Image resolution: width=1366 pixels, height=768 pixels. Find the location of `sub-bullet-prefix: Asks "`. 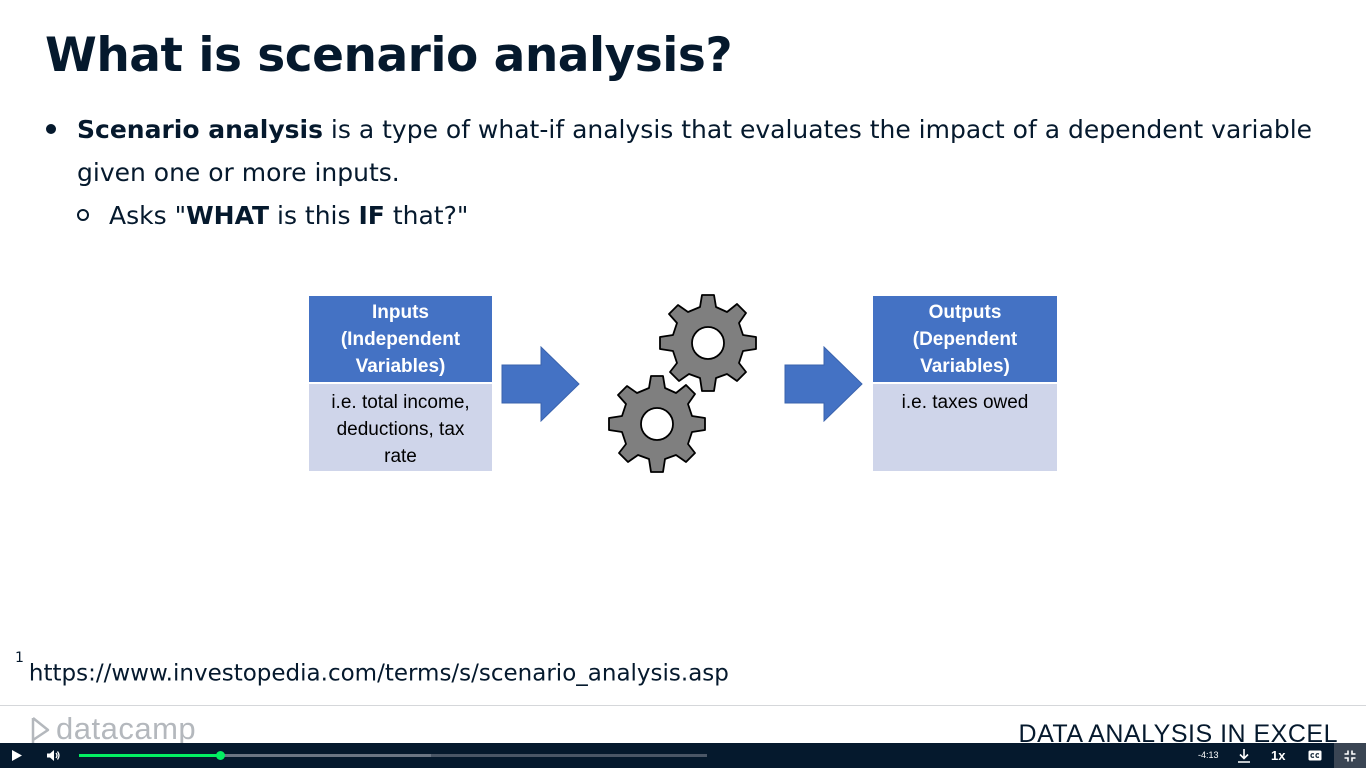

sub-bullet-prefix: Asks " is located at coordinates (148, 215).